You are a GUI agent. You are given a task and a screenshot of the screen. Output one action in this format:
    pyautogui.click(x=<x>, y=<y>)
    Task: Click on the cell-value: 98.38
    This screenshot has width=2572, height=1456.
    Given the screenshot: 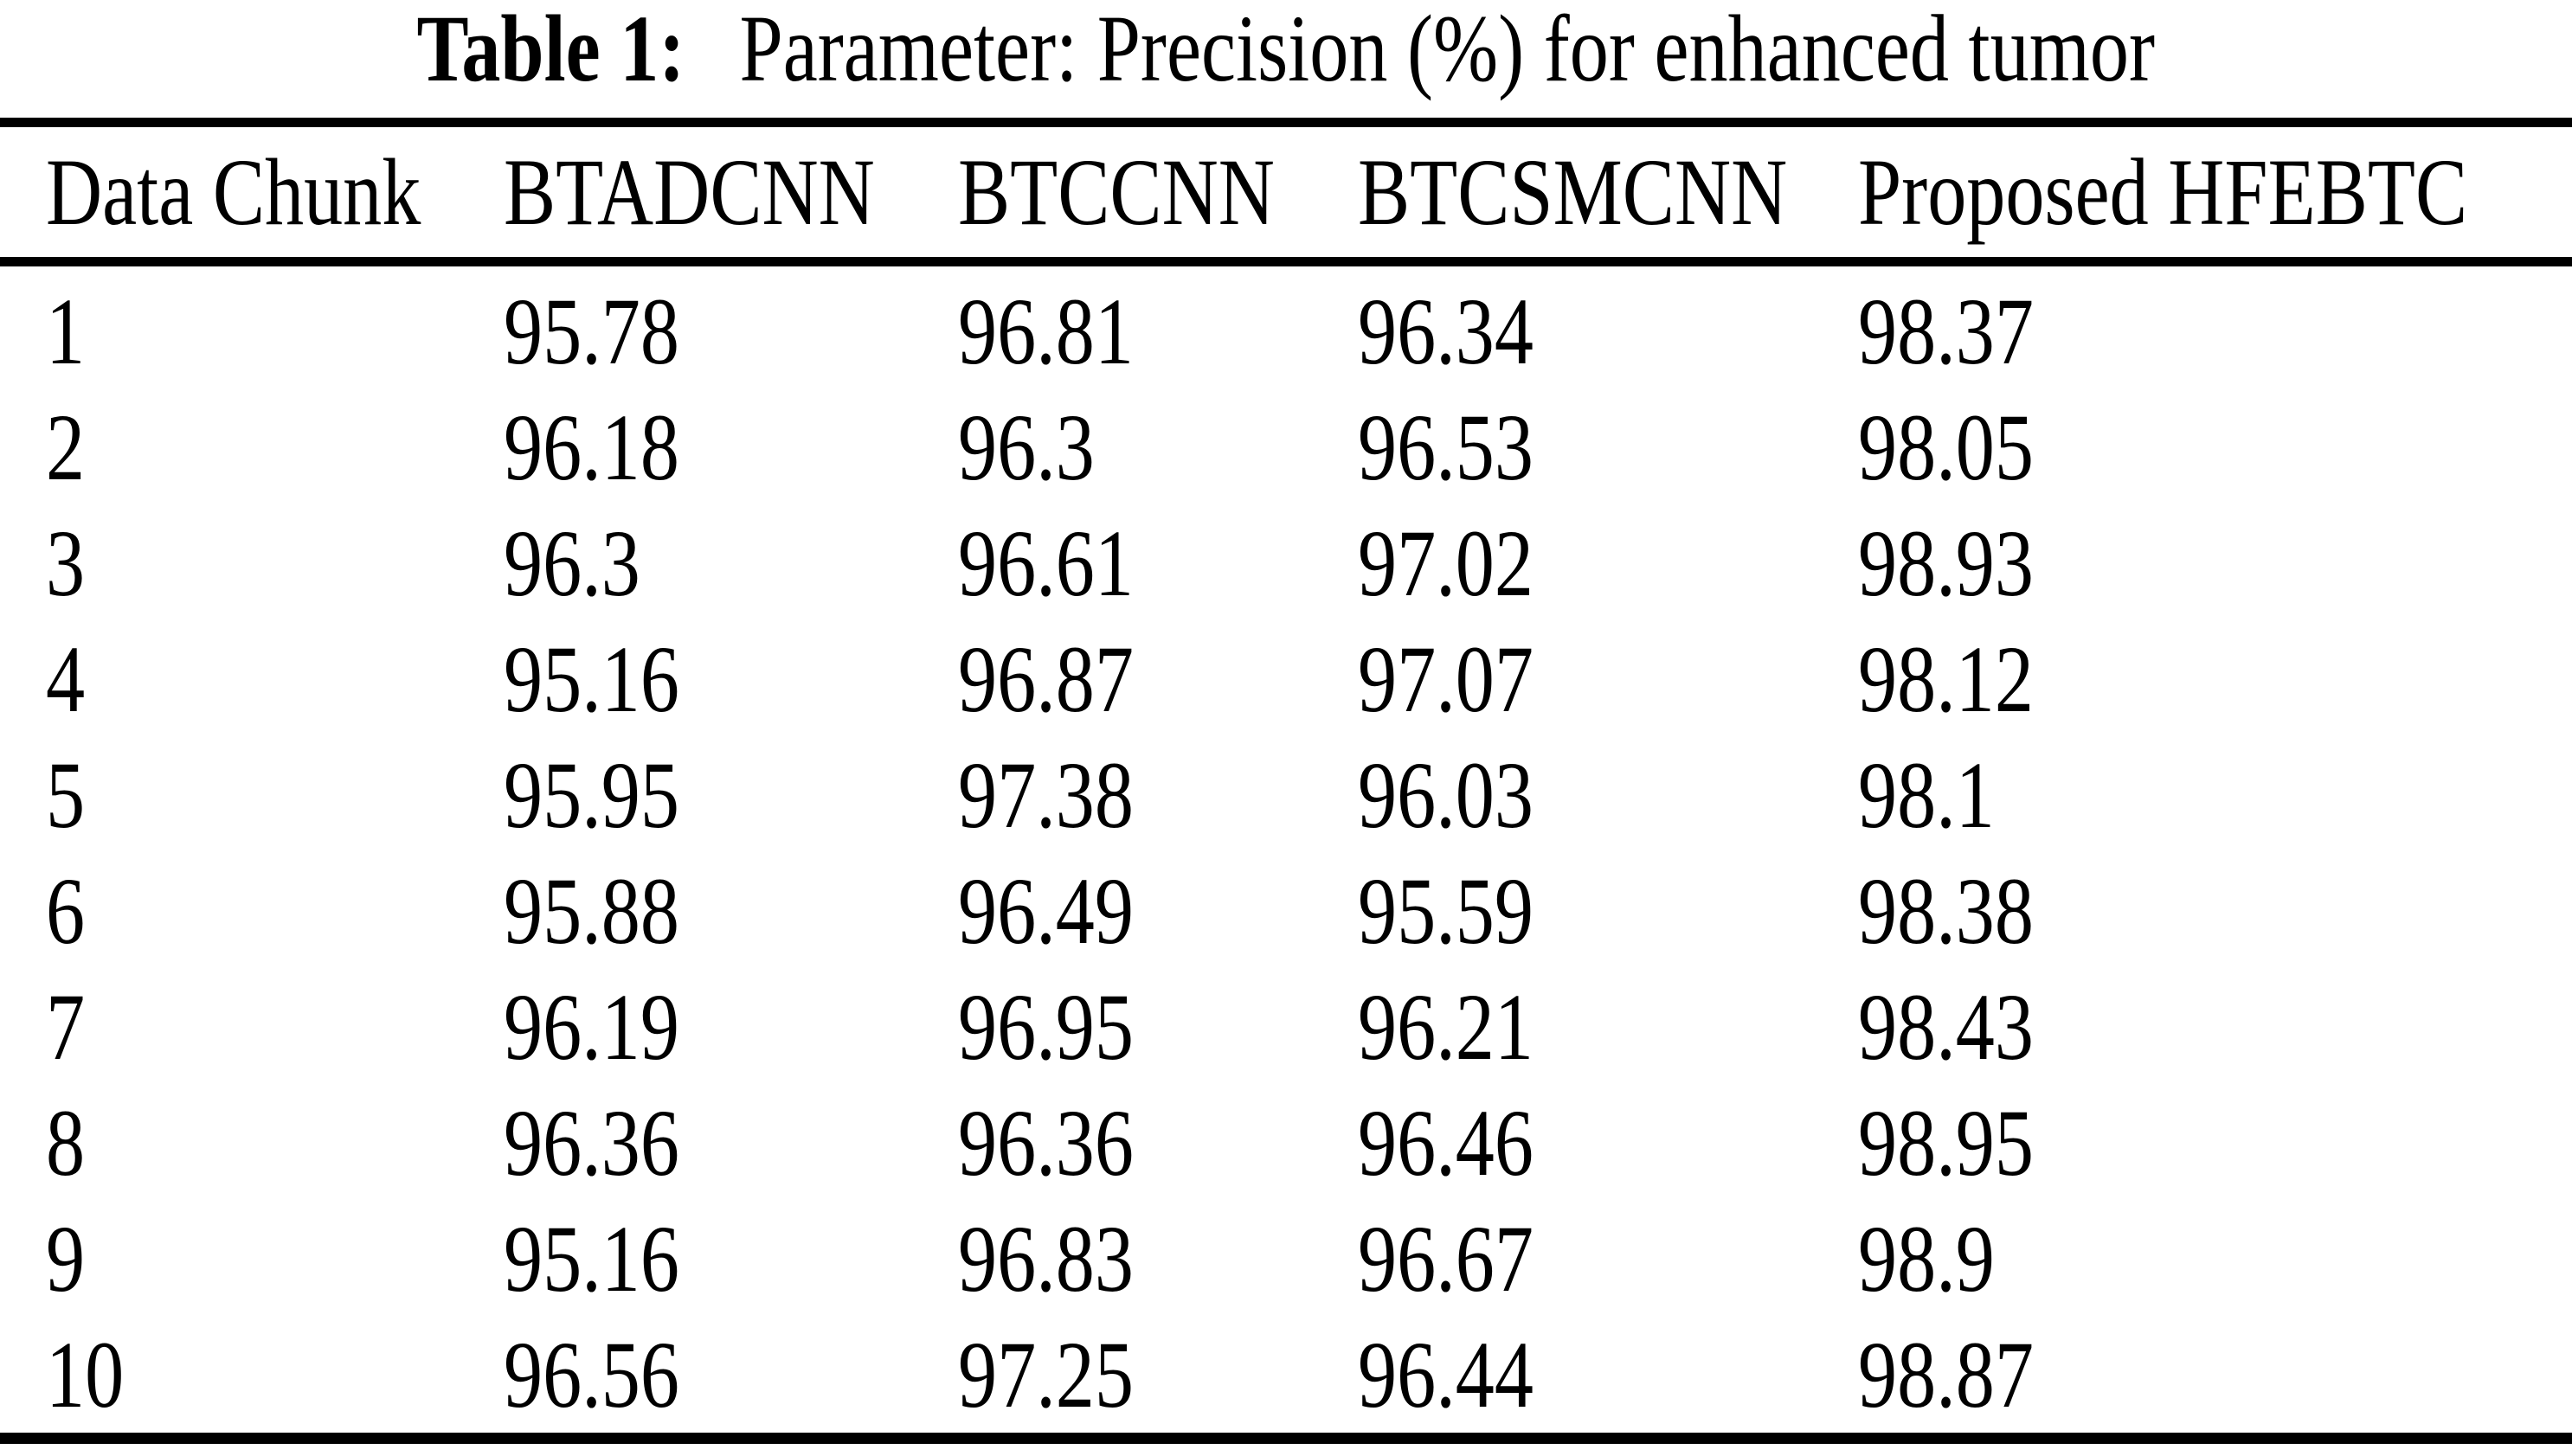 What is the action you would take?
    pyautogui.click(x=1946, y=910)
    